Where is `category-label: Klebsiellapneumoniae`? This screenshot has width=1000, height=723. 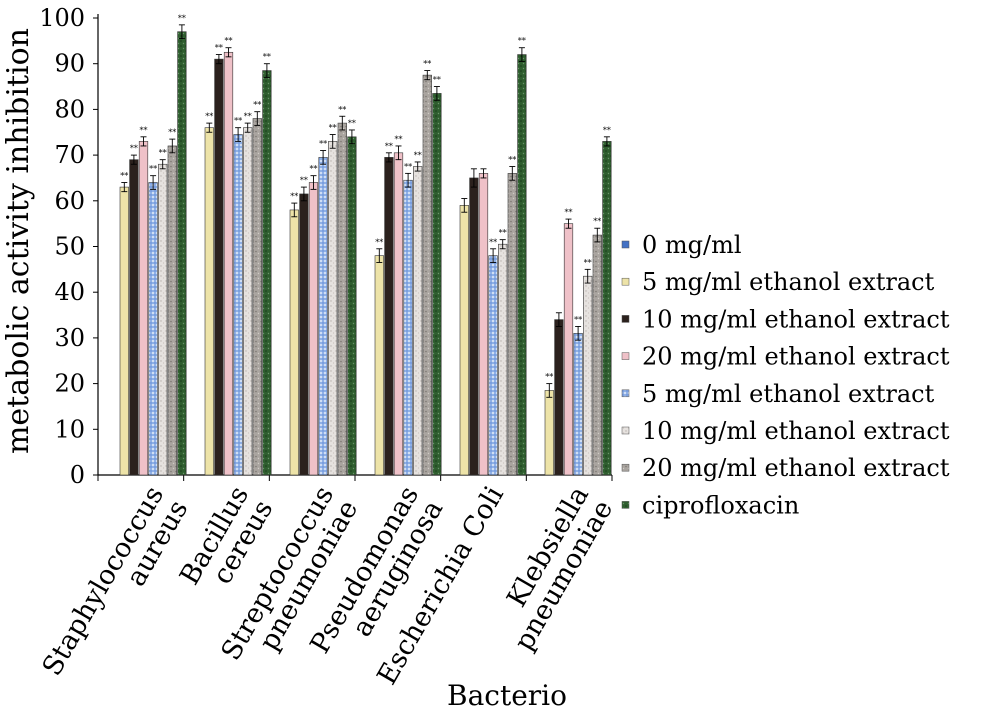
category-label: Klebsiellapneumoniae is located at coordinates (551, 568).